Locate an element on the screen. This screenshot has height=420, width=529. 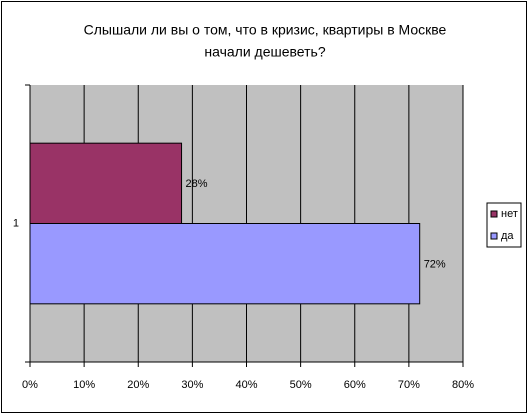
x-tick-label: 40% is located at coordinates (246, 385).